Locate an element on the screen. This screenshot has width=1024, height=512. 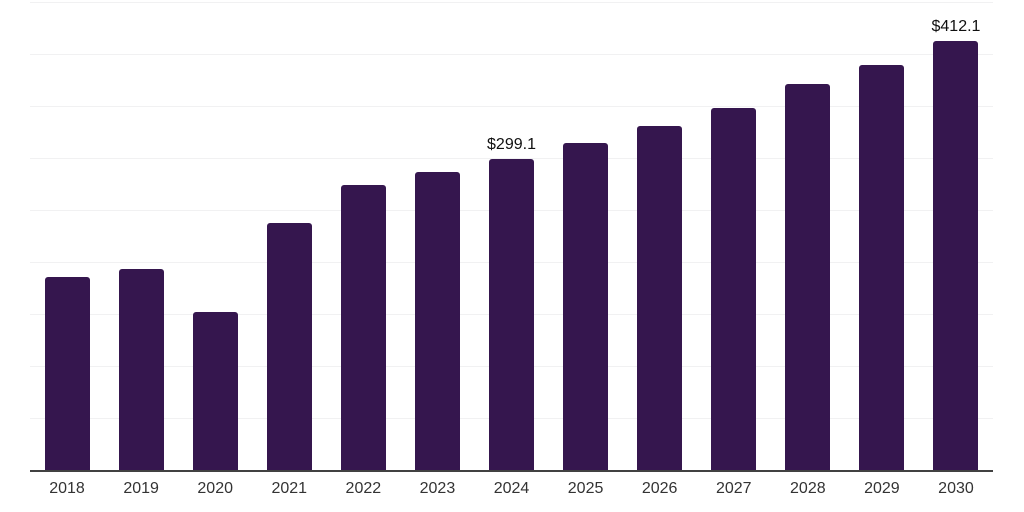
bar-2019 is located at coordinates (141, 369).